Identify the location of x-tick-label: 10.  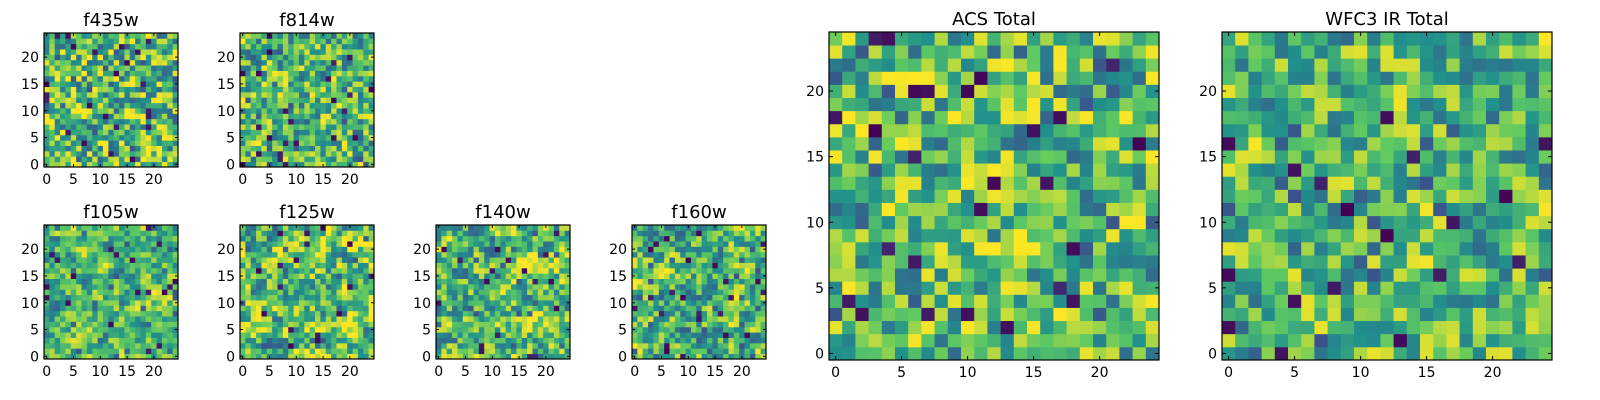
(296, 180).